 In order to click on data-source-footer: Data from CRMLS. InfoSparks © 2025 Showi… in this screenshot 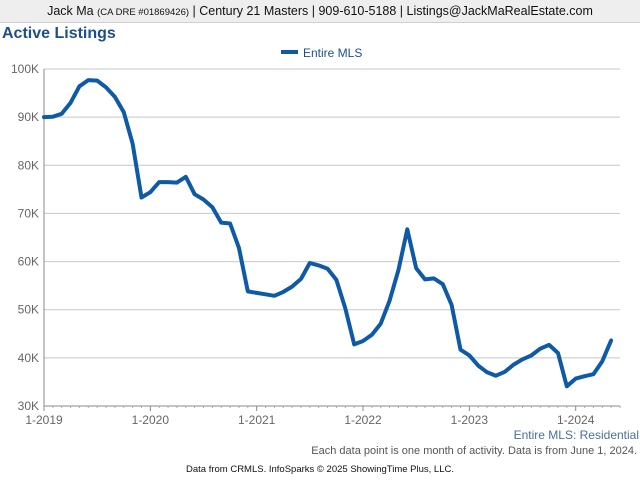, I will do `click(319, 469)`.